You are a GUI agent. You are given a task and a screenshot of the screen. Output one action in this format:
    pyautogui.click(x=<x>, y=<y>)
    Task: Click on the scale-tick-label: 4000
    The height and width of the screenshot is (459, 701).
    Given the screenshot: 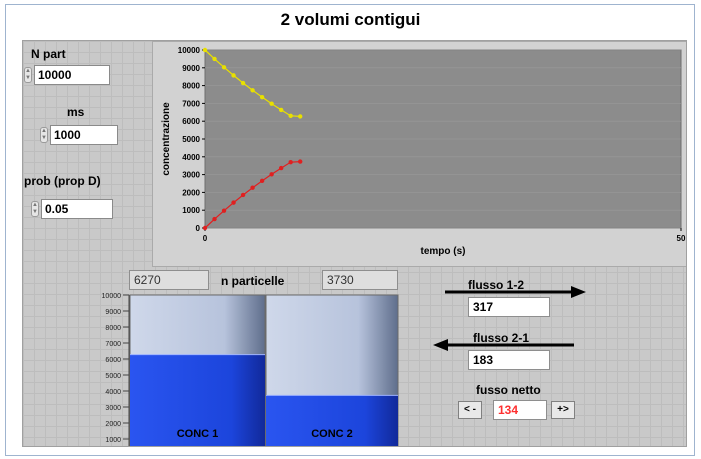 What is the action you would take?
    pyautogui.click(x=113, y=392)
    